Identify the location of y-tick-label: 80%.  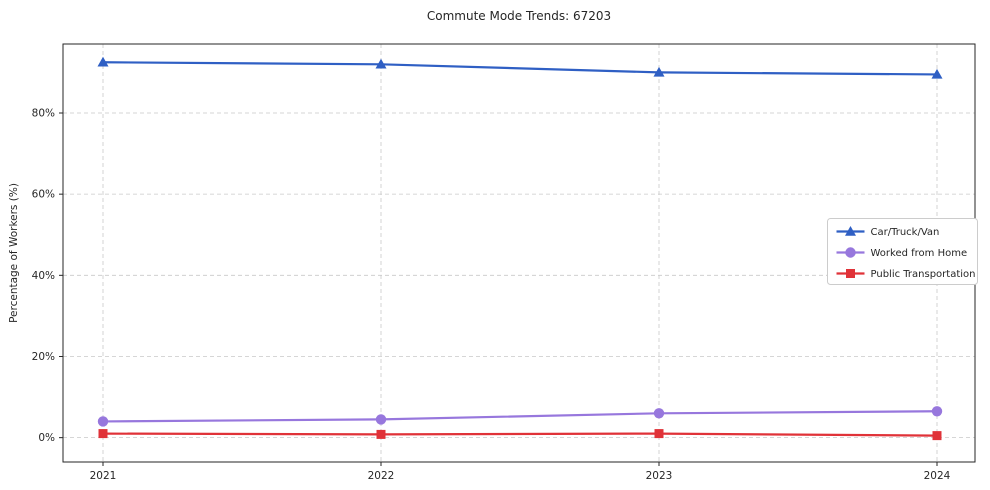
(43, 113).